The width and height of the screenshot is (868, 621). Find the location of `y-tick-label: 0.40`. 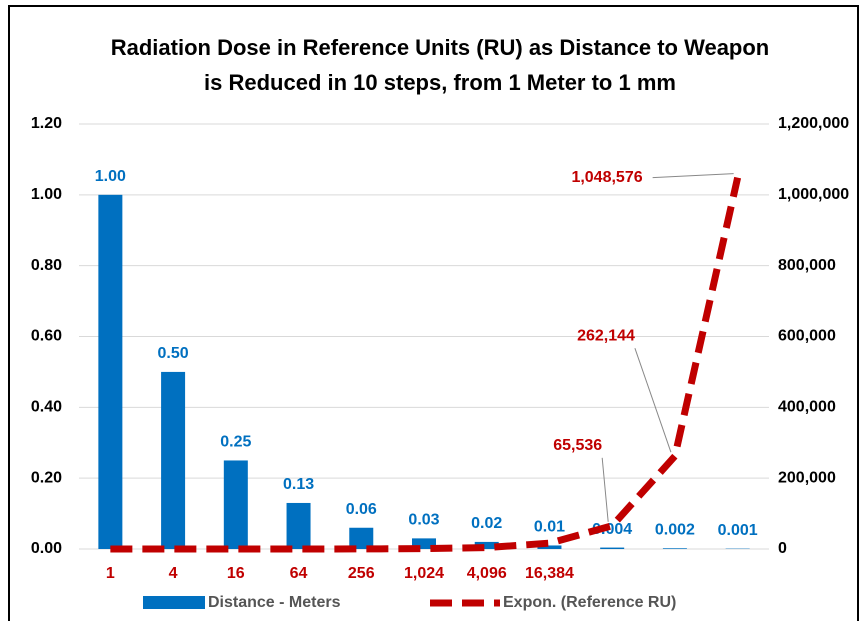

y-tick-label: 0.40 is located at coordinates (46, 407).